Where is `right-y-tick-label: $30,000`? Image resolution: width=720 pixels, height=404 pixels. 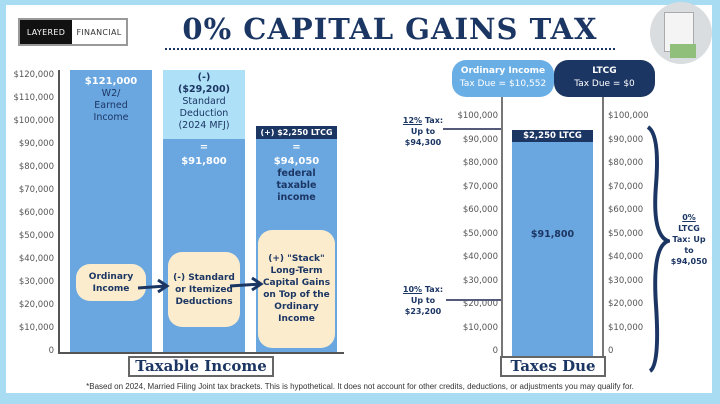
right-y-tick-label: $30,000 is located at coordinates (626, 280).